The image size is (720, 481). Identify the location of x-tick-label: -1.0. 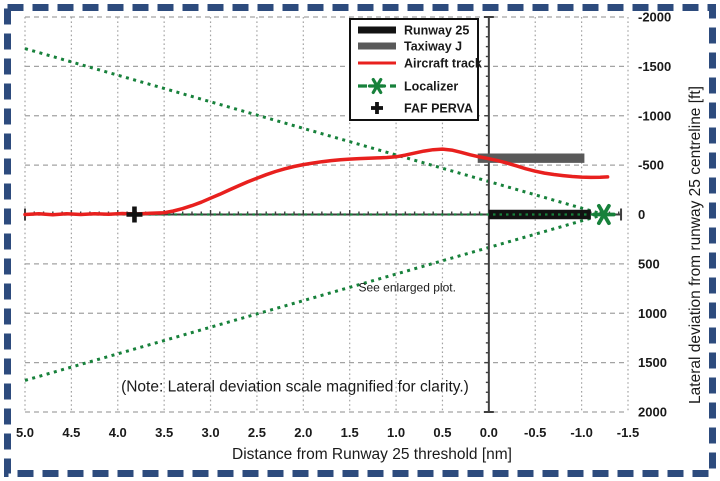
(581, 432).